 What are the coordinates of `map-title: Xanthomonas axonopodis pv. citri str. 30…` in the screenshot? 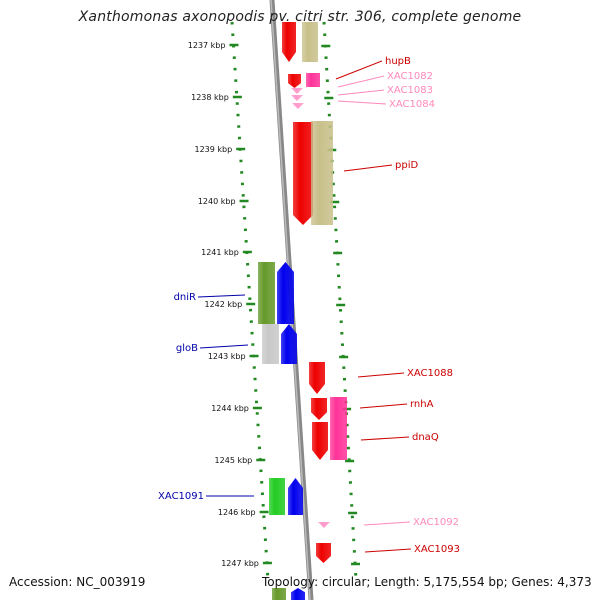 It's located at (300, 17).